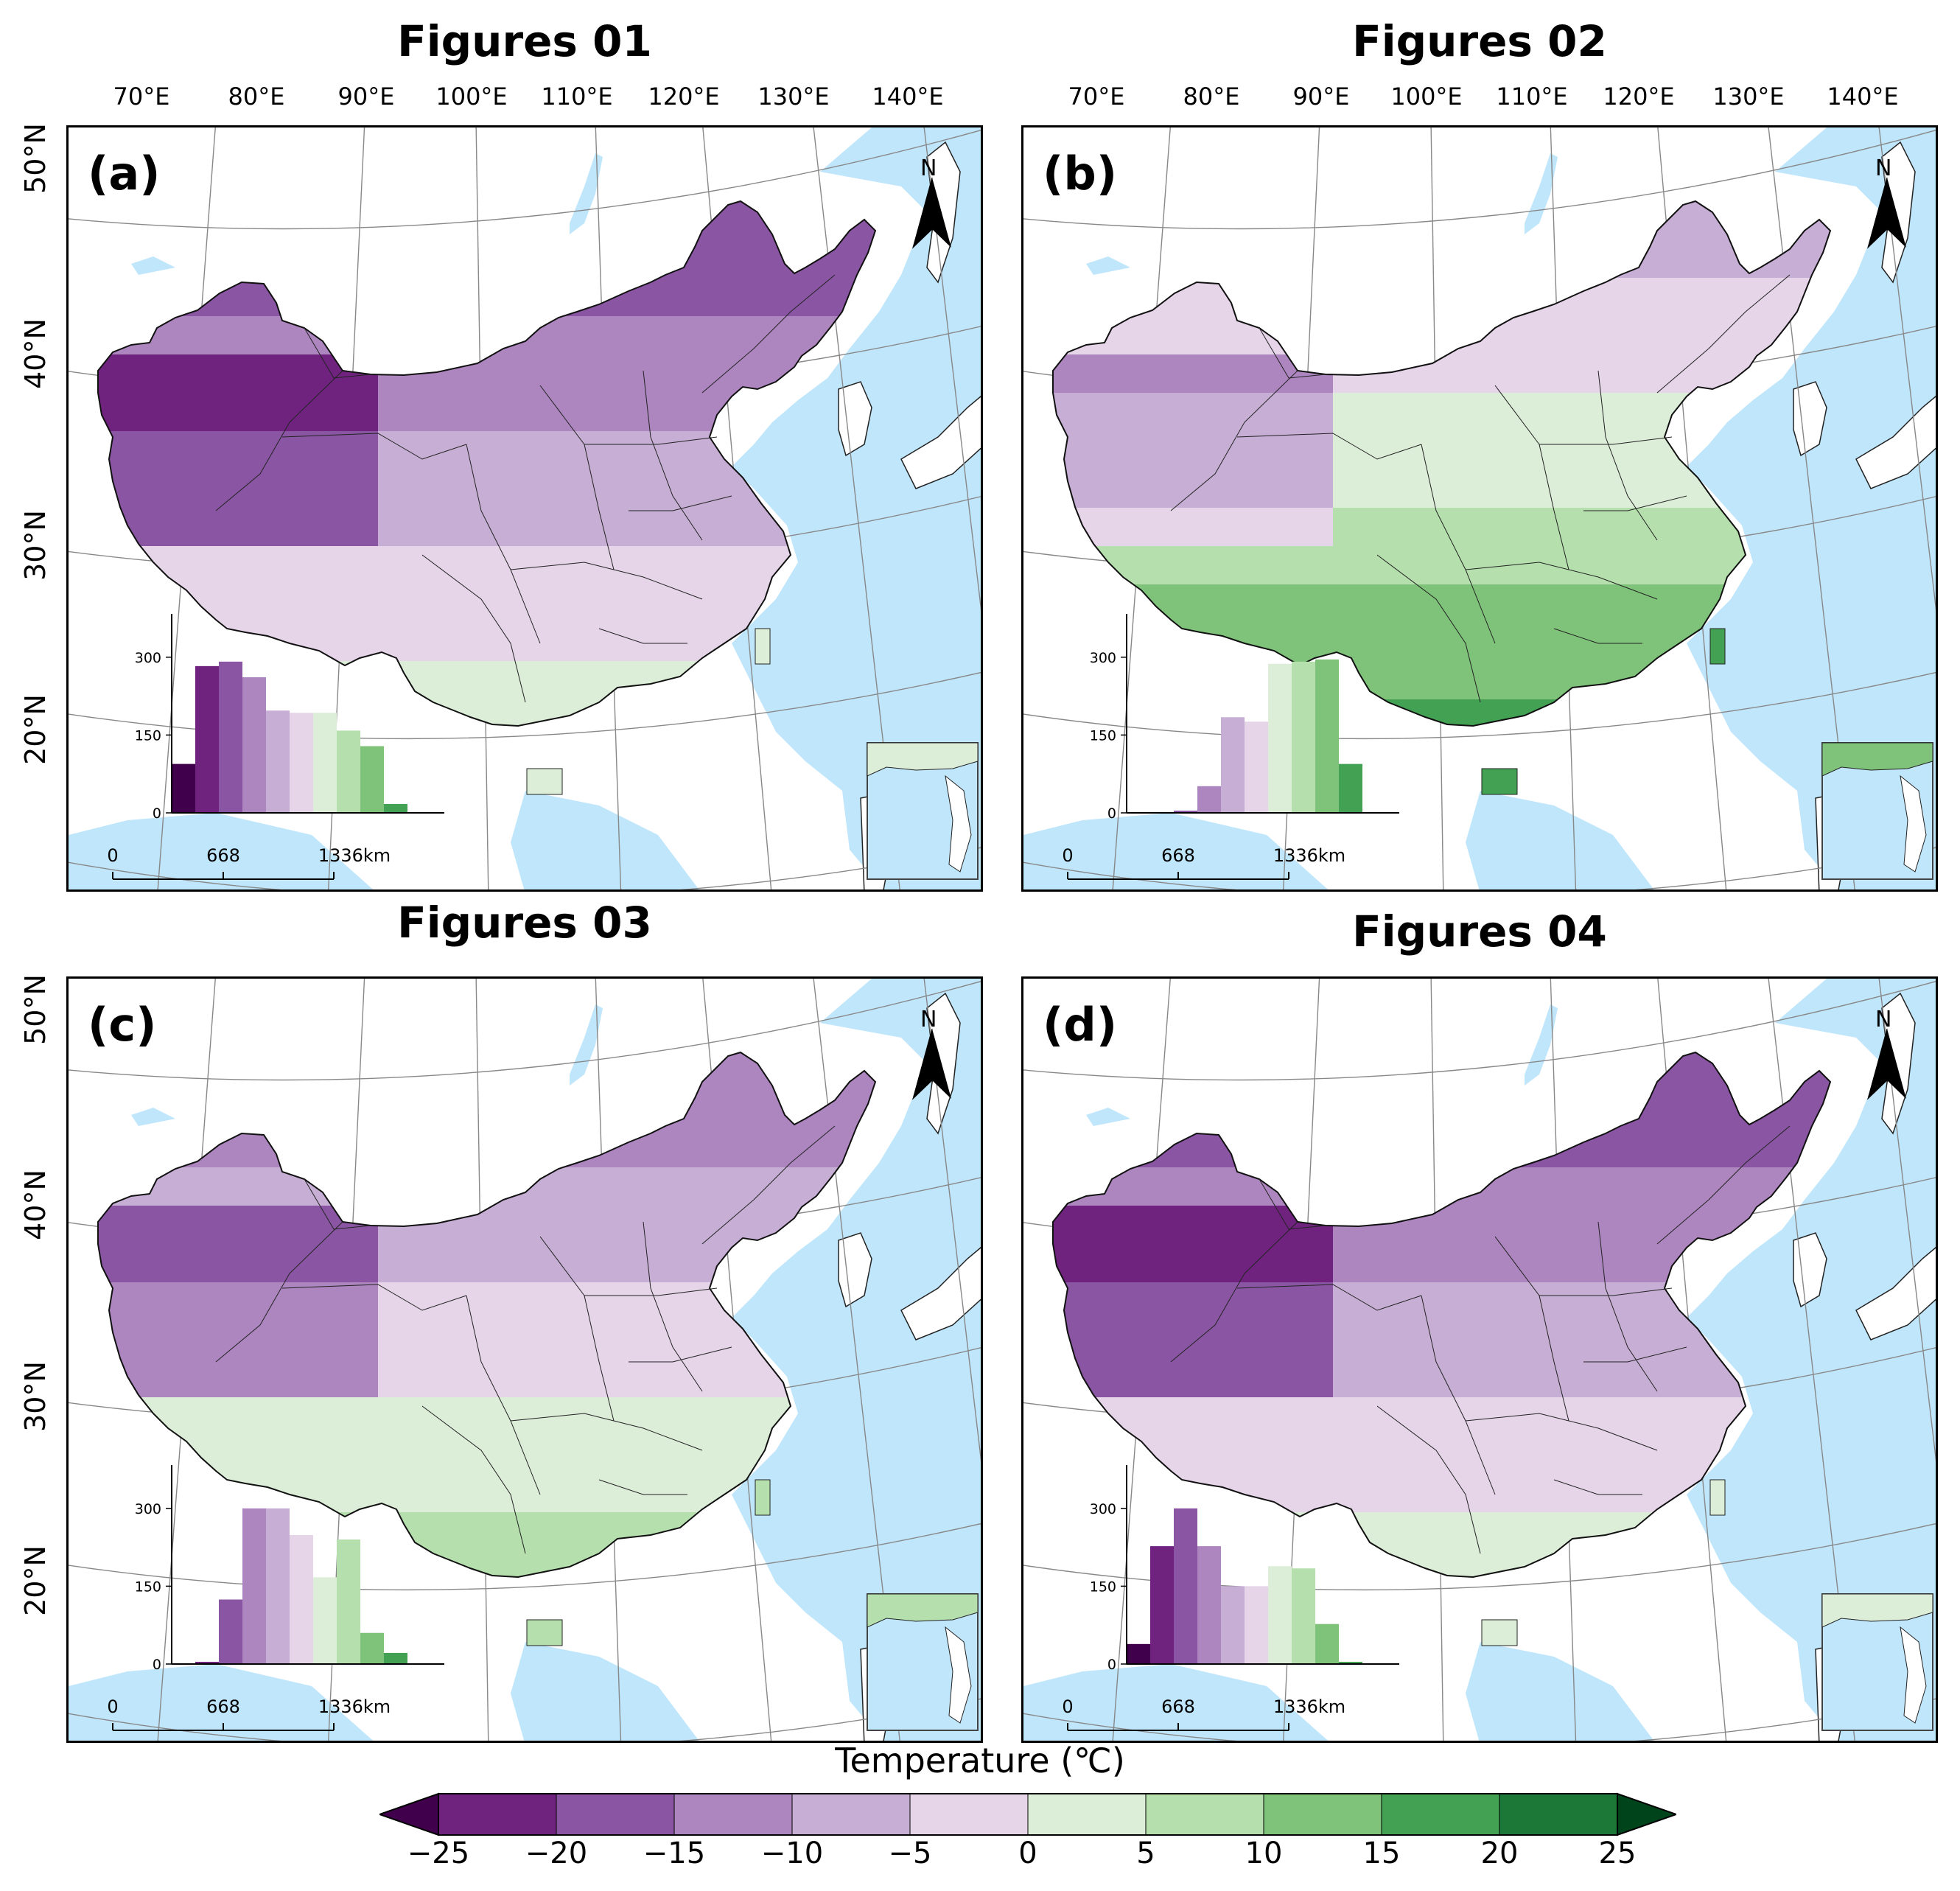  What do you see at coordinates (1067, 856) in the screenshot?
I see `scale-bar-label: 0` at bounding box center [1067, 856].